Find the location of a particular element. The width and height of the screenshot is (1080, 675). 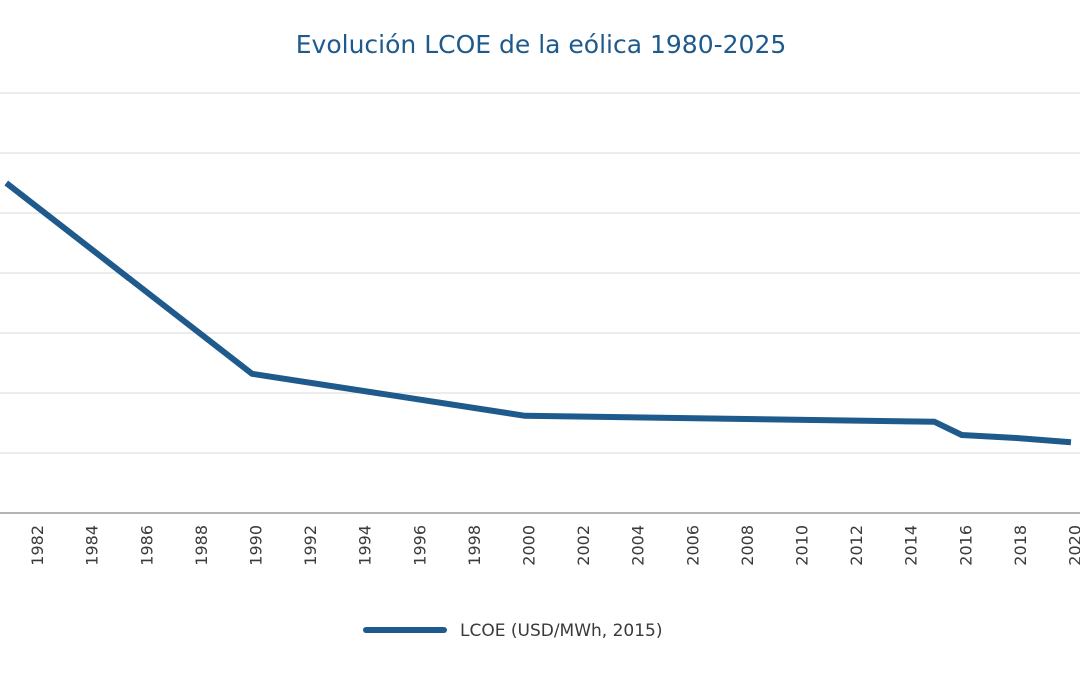

x-tick-label: 2016 is located at coordinates (965, 545).